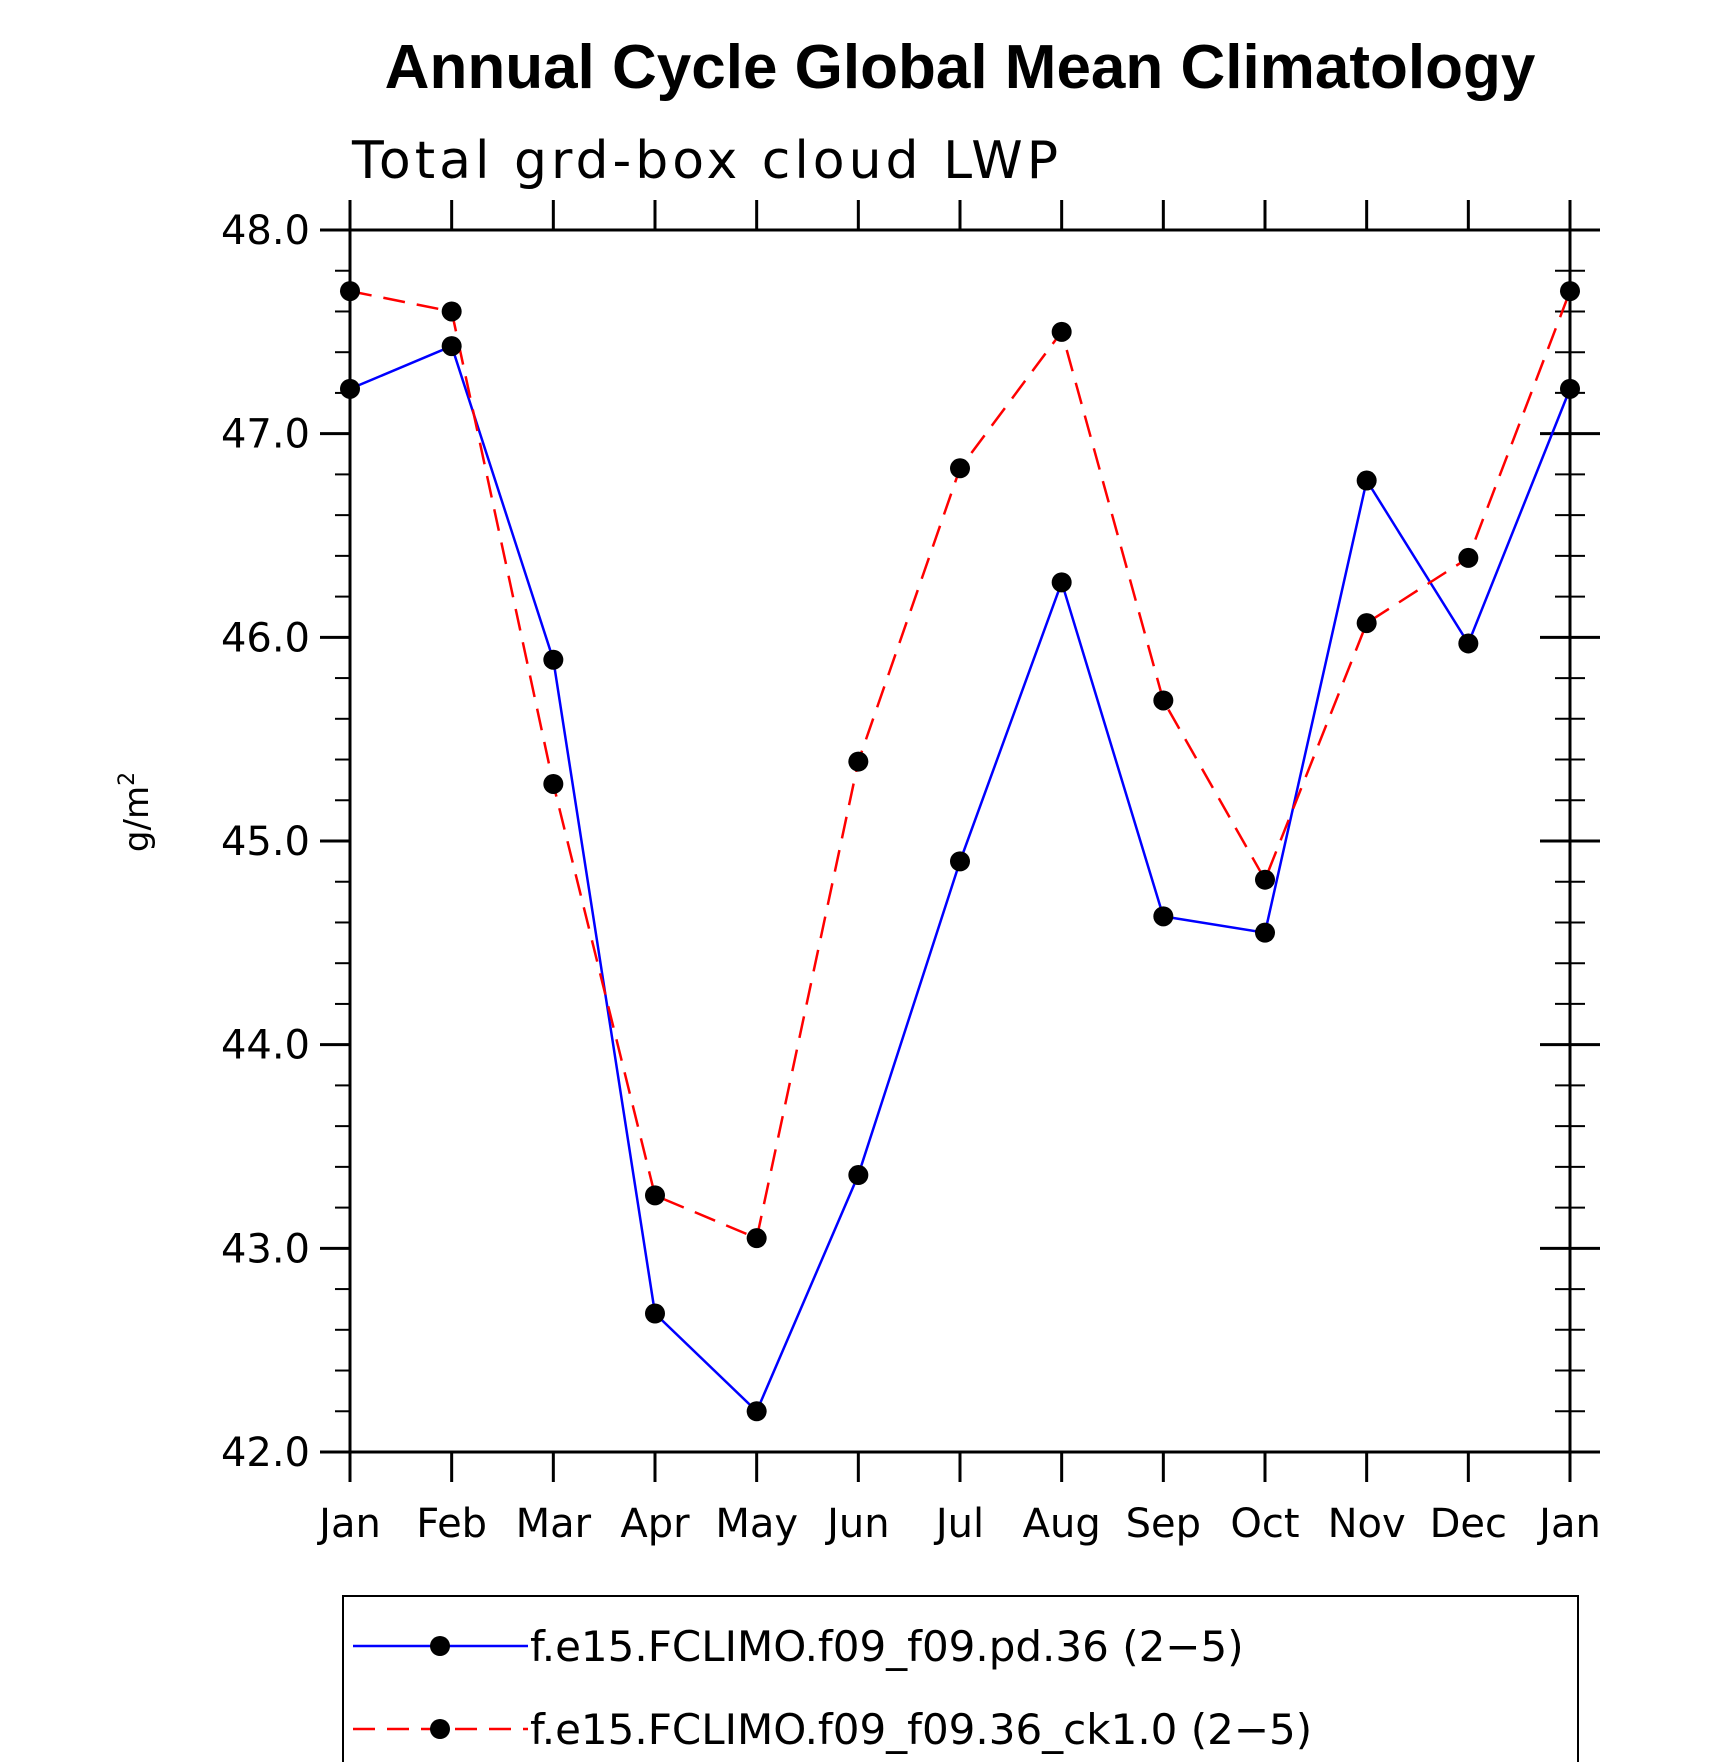 The width and height of the screenshot is (1710, 1762). What do you see at coordinates (857, 1524) in the screenshot?
I see `x-tick-label: Jun` at bounding box center [857, 1524].